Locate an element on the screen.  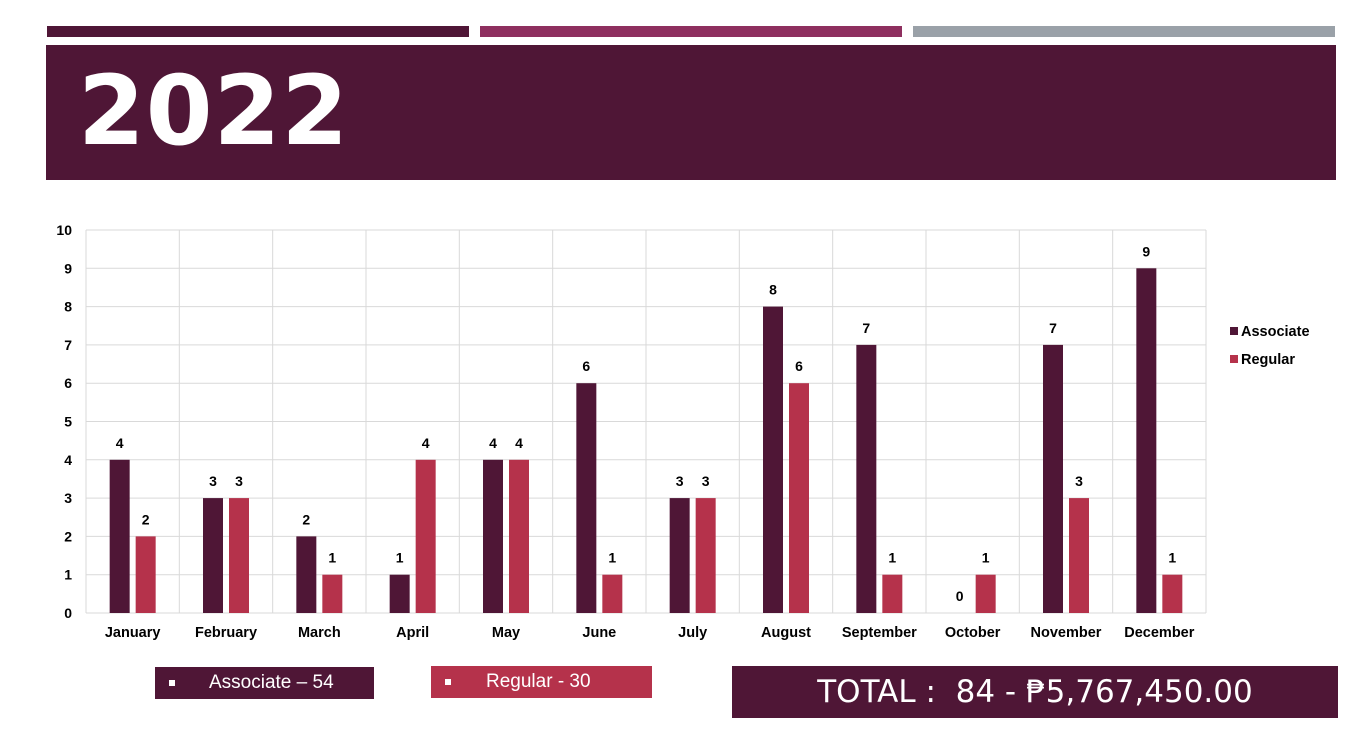
x-tick-label: July is located at coordinates (692, 633).